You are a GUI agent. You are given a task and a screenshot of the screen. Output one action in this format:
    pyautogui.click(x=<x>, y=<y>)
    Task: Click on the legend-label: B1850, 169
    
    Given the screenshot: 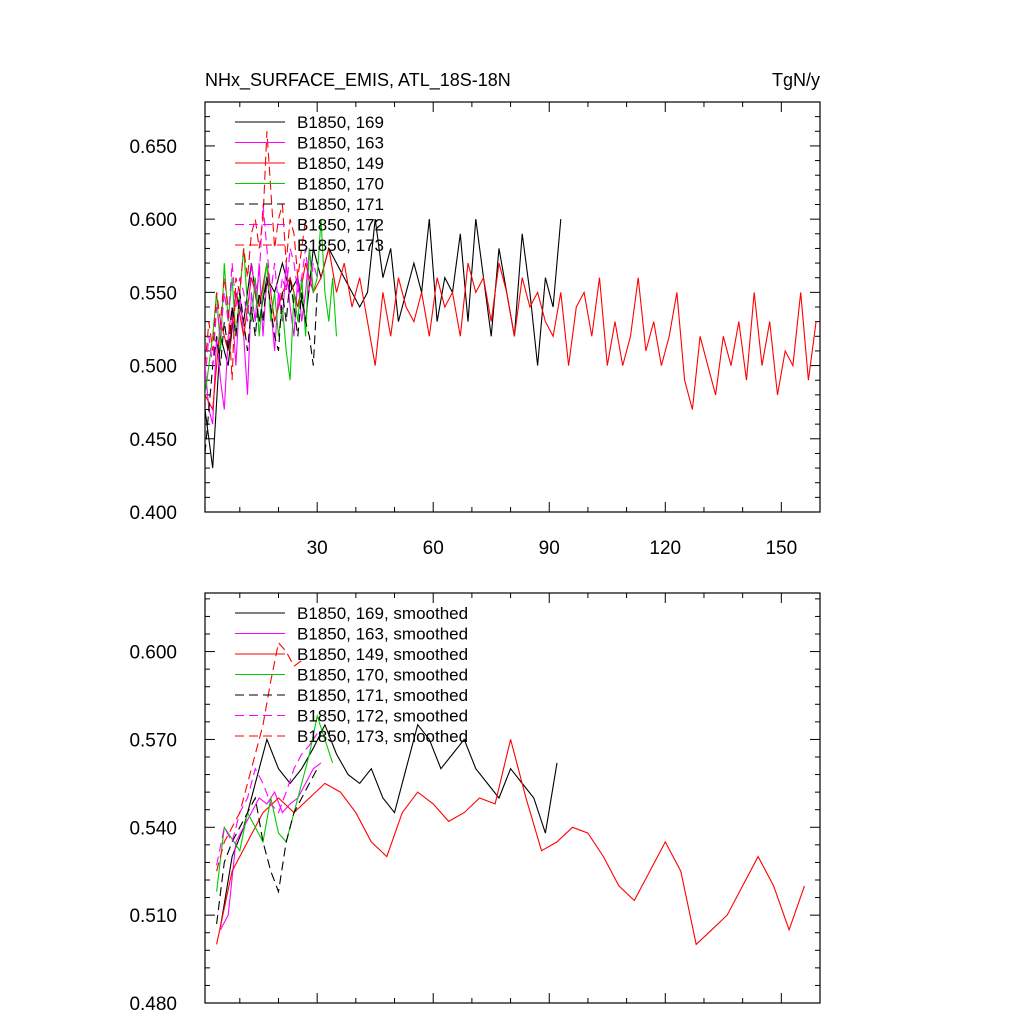 What is the action you would take?
    pyautogui.click(x=340, y=122)
    